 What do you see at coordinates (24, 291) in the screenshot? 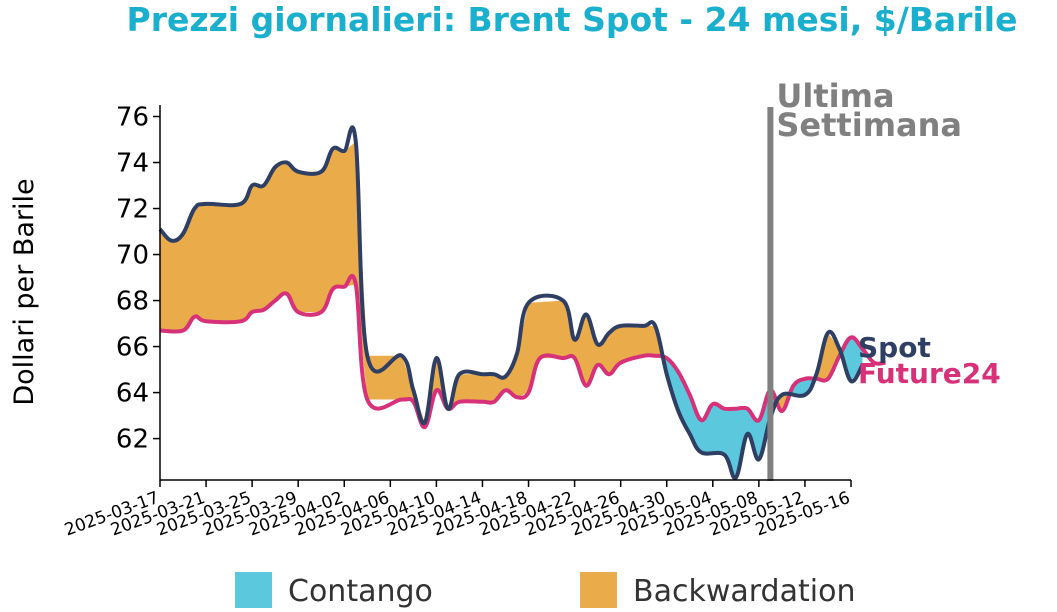
I see `y-axis-label: Dollari per Barile` at bounding box center [24, 291].